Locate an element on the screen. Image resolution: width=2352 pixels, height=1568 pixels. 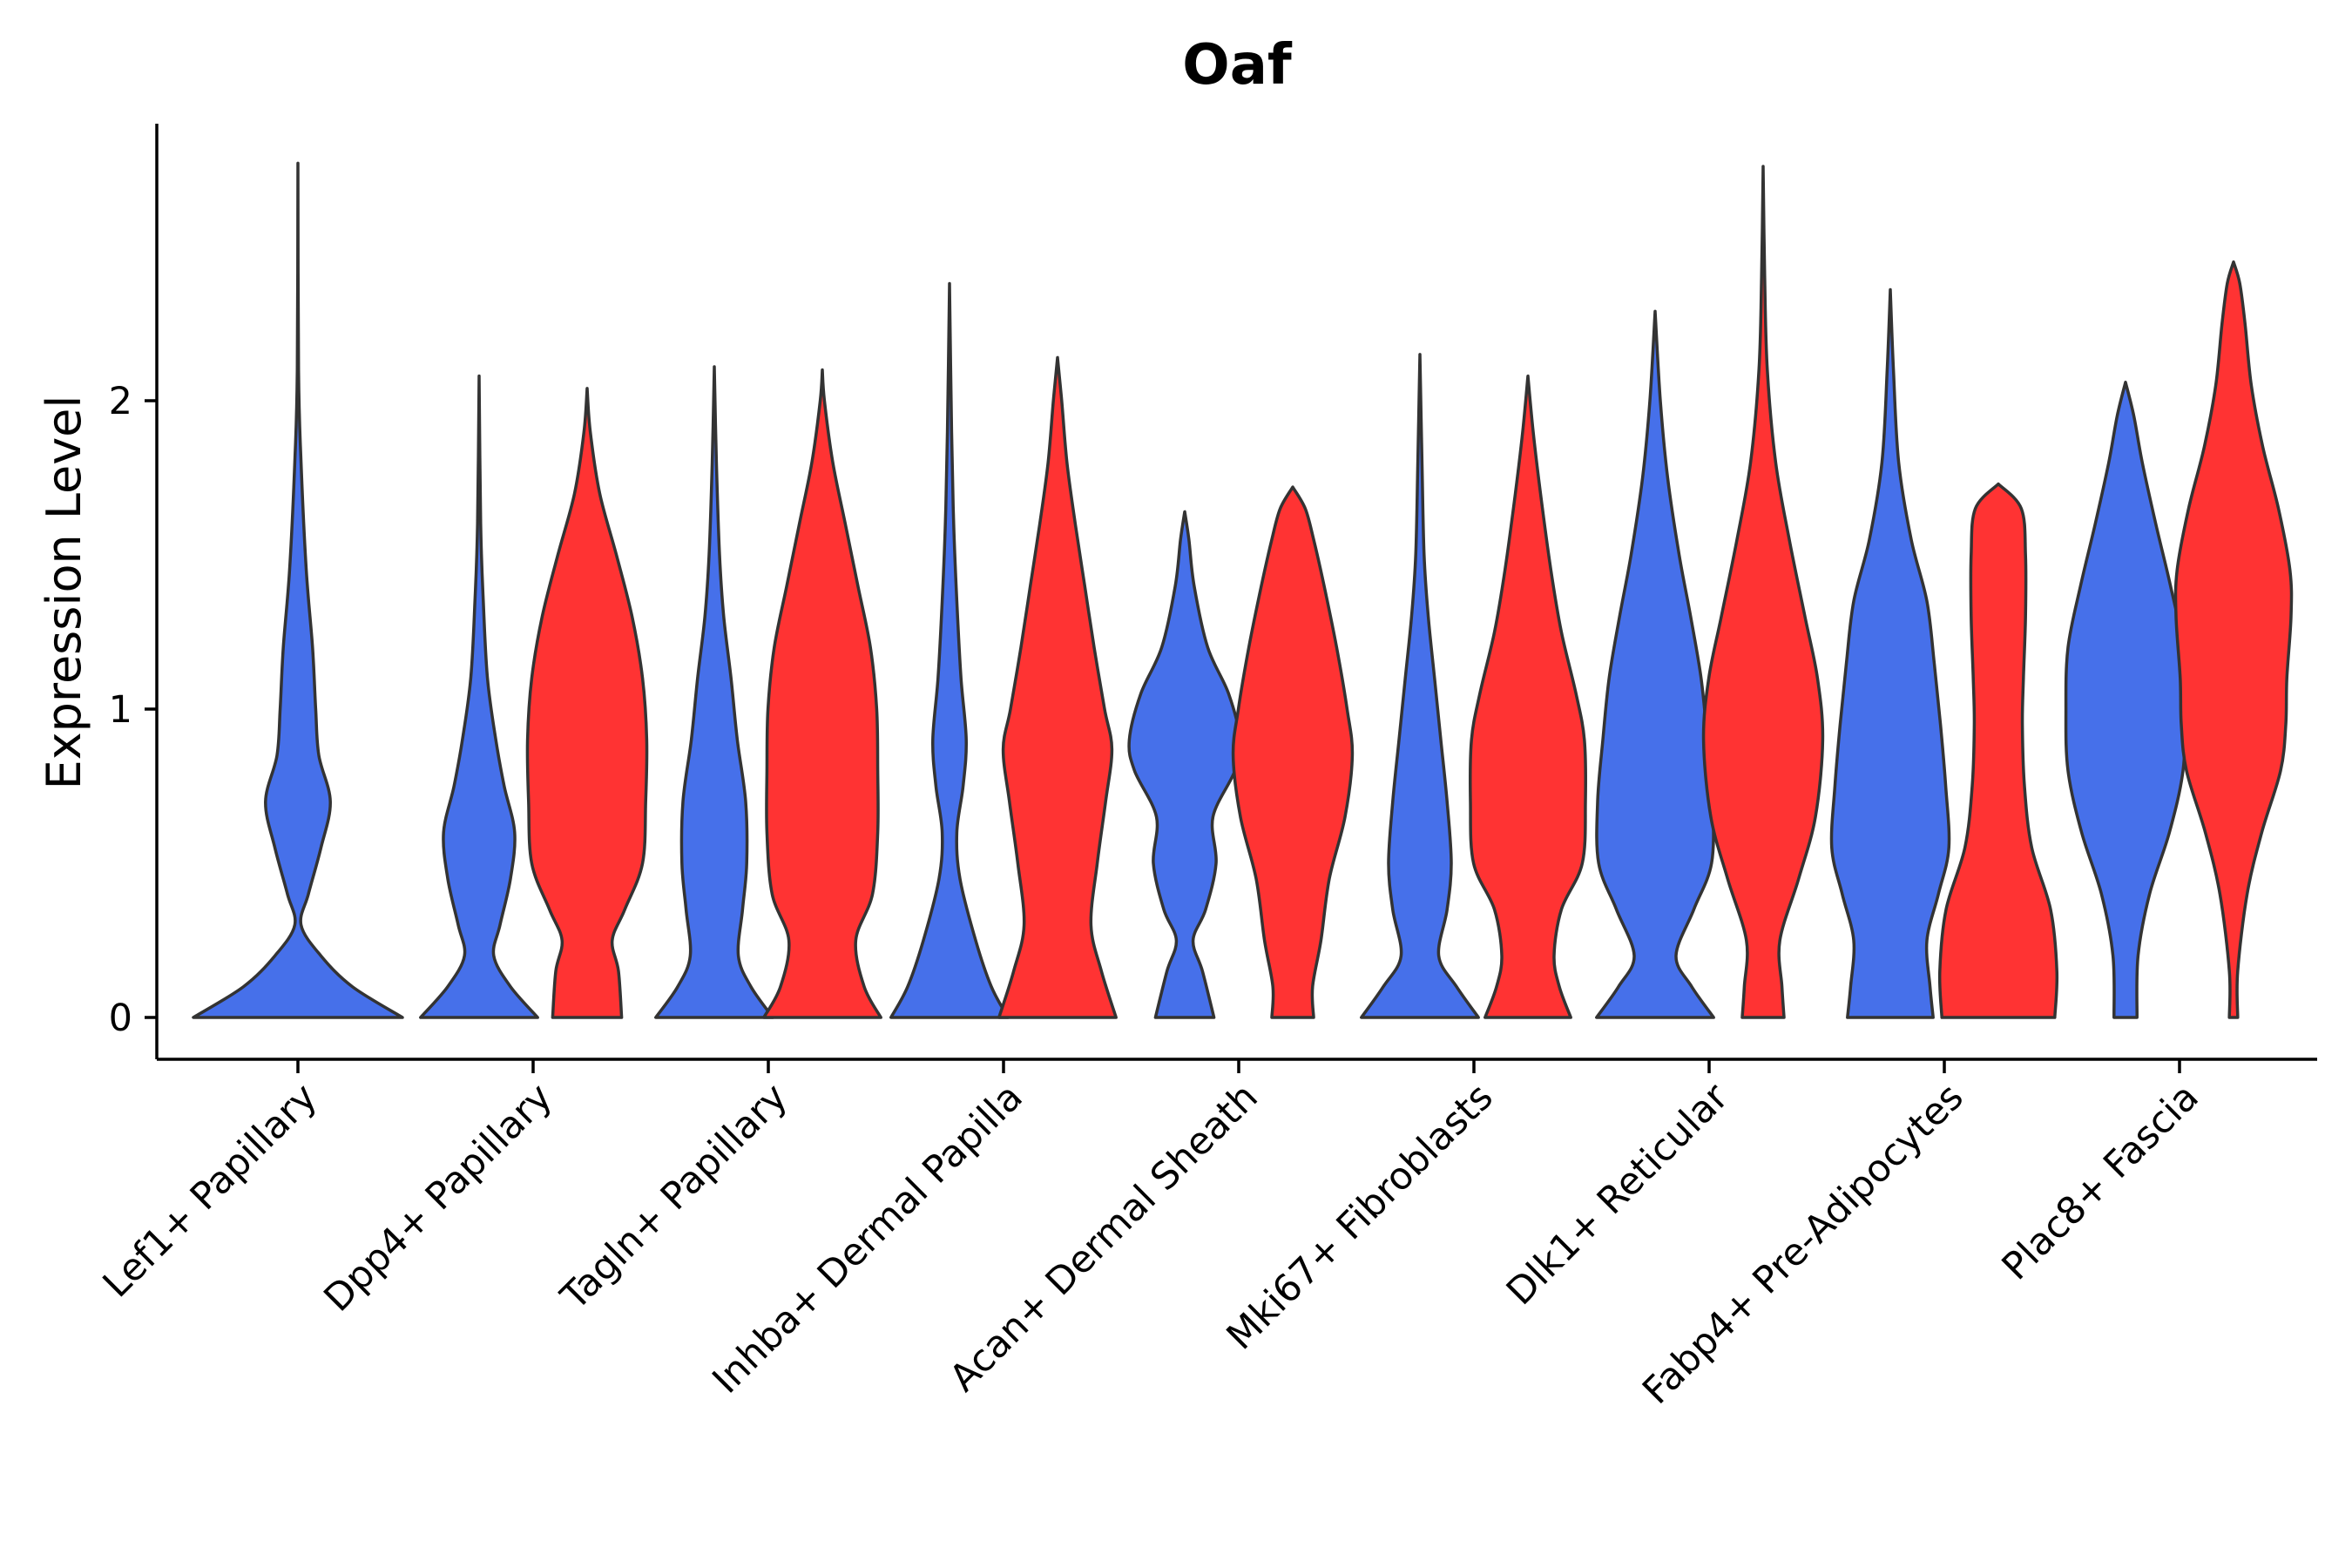
x-tick-label: Tagln+ Papillary is located at coordinates (674, 1197).